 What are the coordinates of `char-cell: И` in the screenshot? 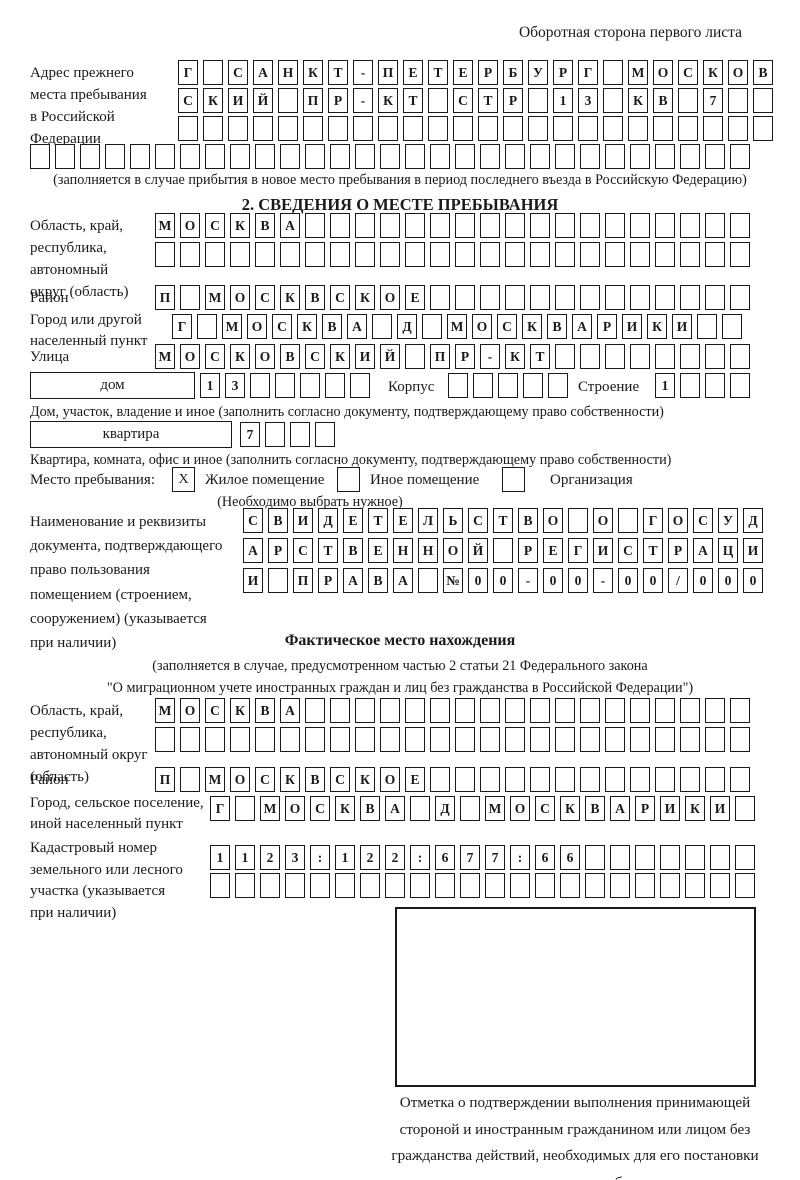 It's located at (720, 808).